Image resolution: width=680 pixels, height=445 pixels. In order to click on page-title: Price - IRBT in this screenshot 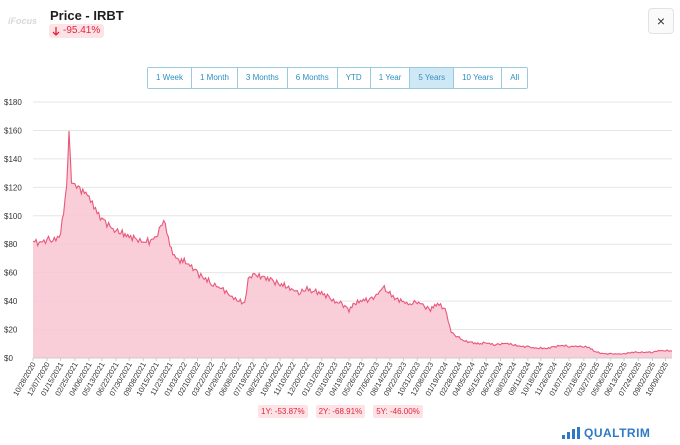, I will do `click(87, 15)`.